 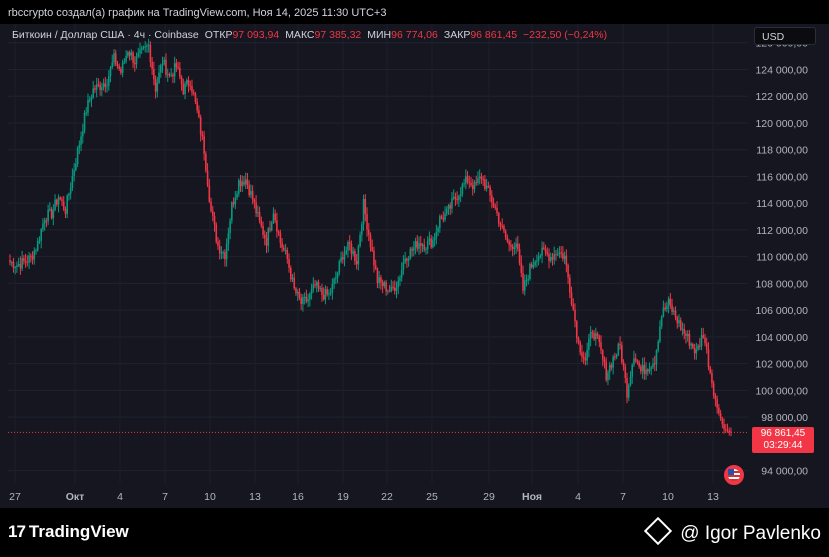 What do you see at coordinates (105, 35) in the screenshot?
I see `symbol-description: Биткоин / Доллар США · 4ч · Coinbase` at bounding box center [105, 35].